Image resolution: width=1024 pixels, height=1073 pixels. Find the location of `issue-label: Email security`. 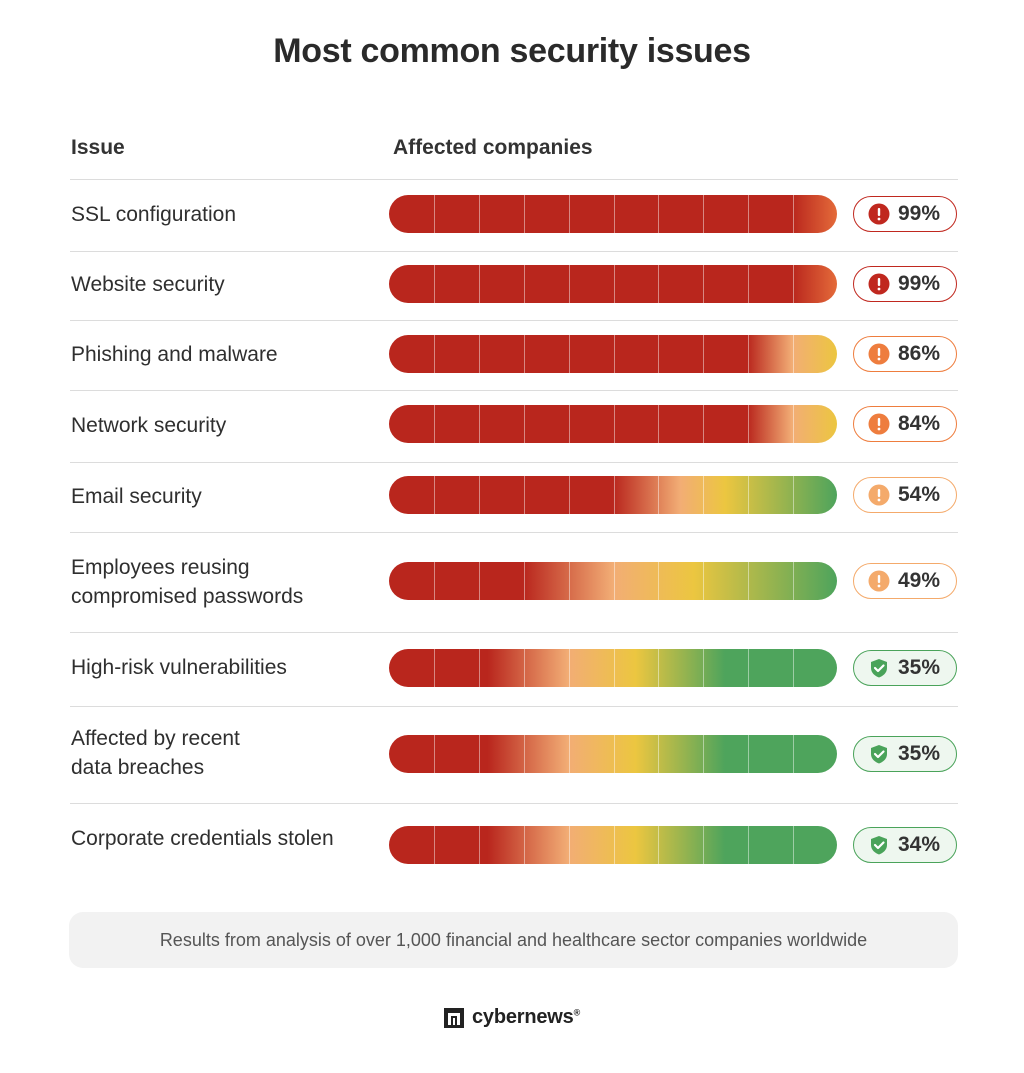

issue-label: Email security is located at coordinates (136, 496).